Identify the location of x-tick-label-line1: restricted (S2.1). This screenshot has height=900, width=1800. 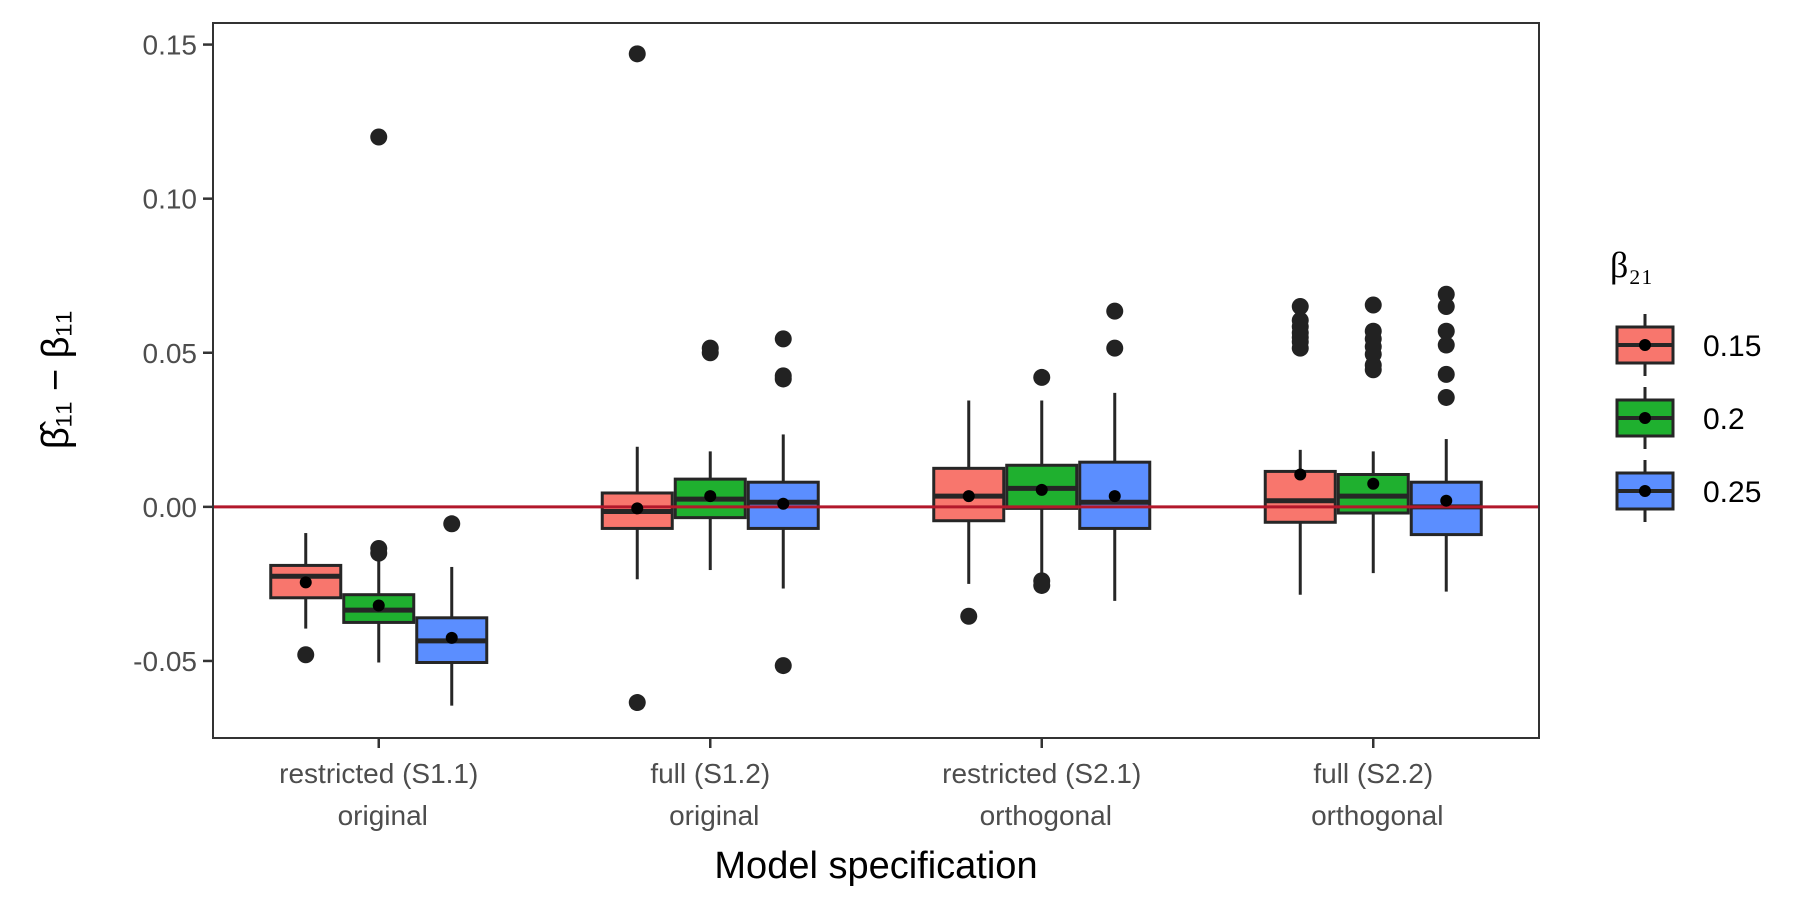
(1041, 773).